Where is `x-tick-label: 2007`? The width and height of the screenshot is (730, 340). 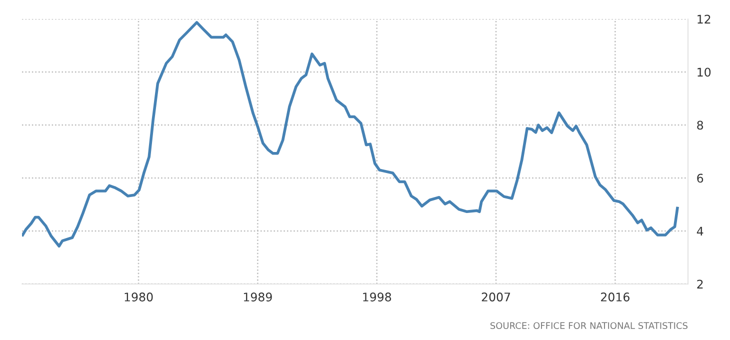
x-tick-label: 2007 is located at coordinates (496, 297).